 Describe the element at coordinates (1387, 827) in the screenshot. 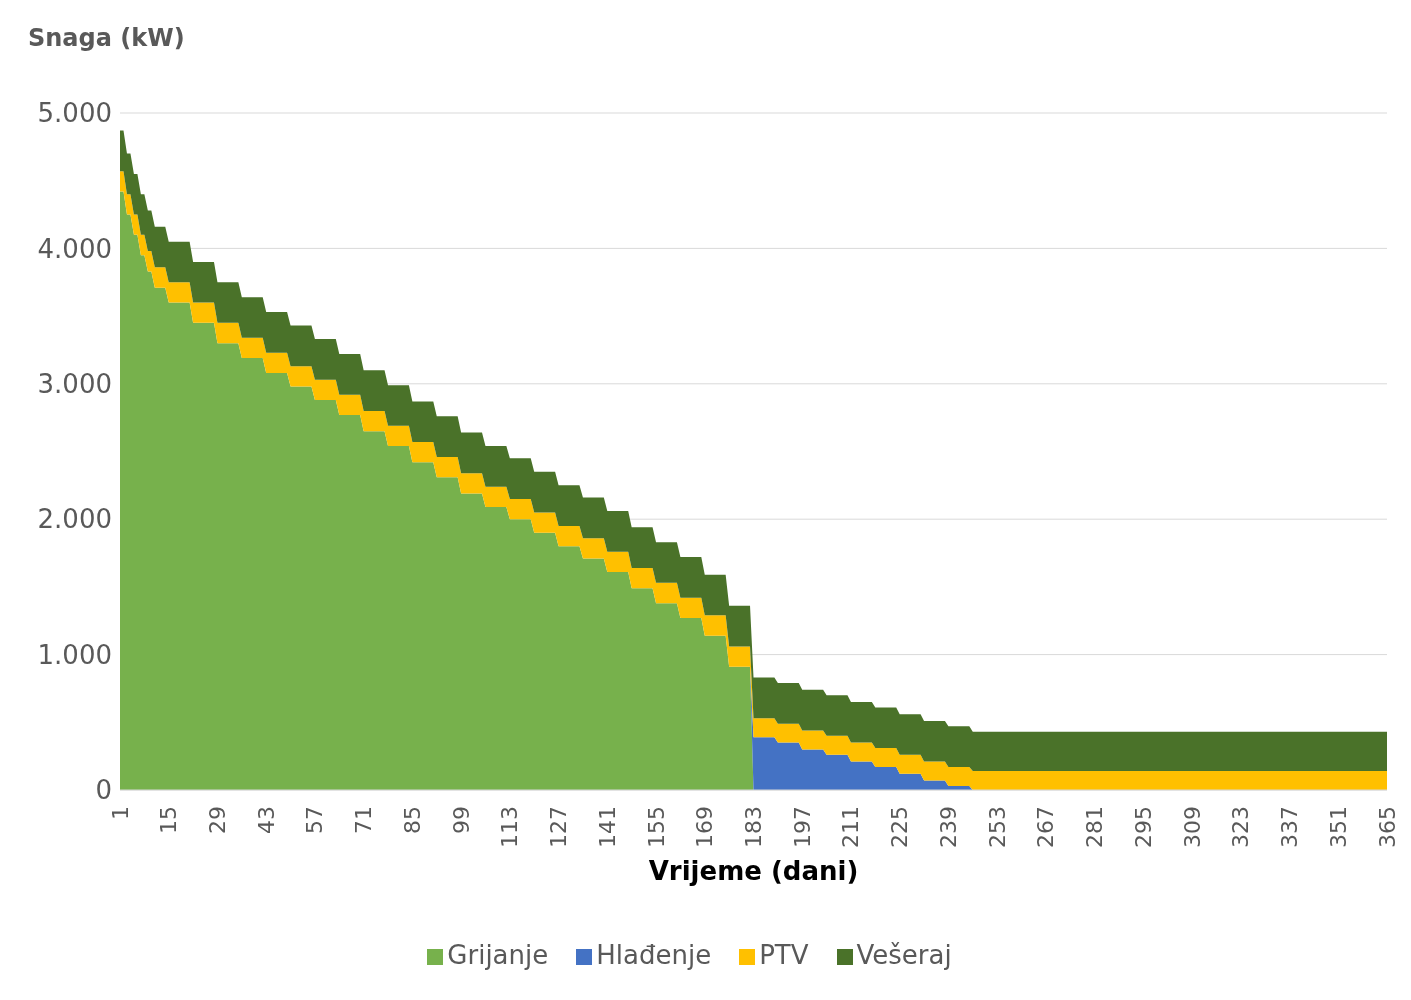

I see `x-tick-label: 365` at that location.